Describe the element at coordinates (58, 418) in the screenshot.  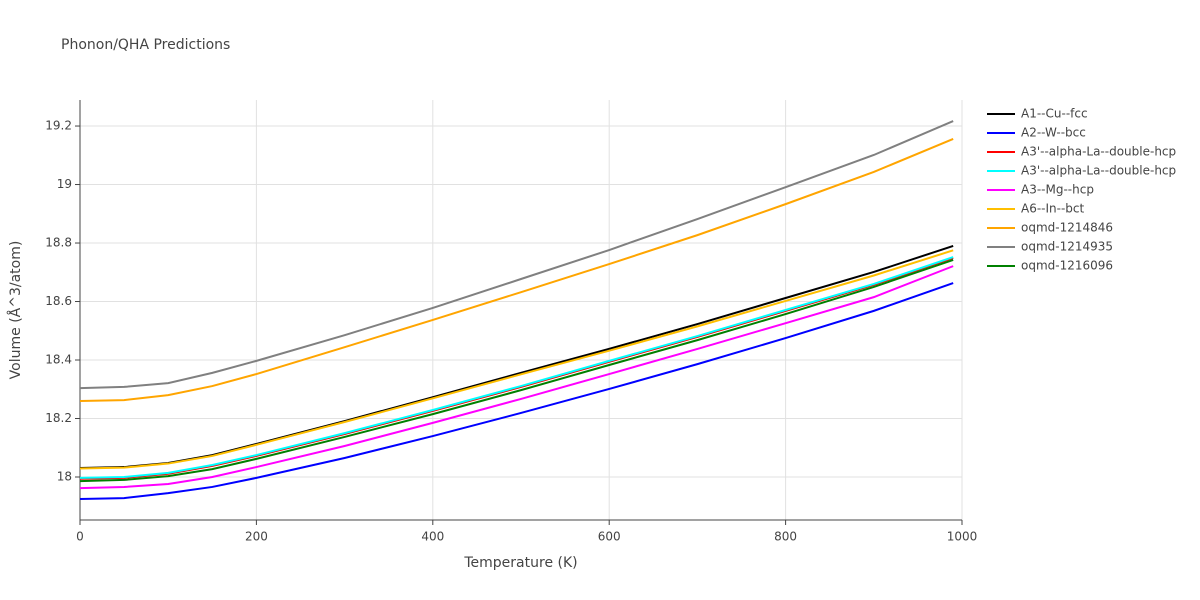
I see `y-tick-label: 18.2` at that location.